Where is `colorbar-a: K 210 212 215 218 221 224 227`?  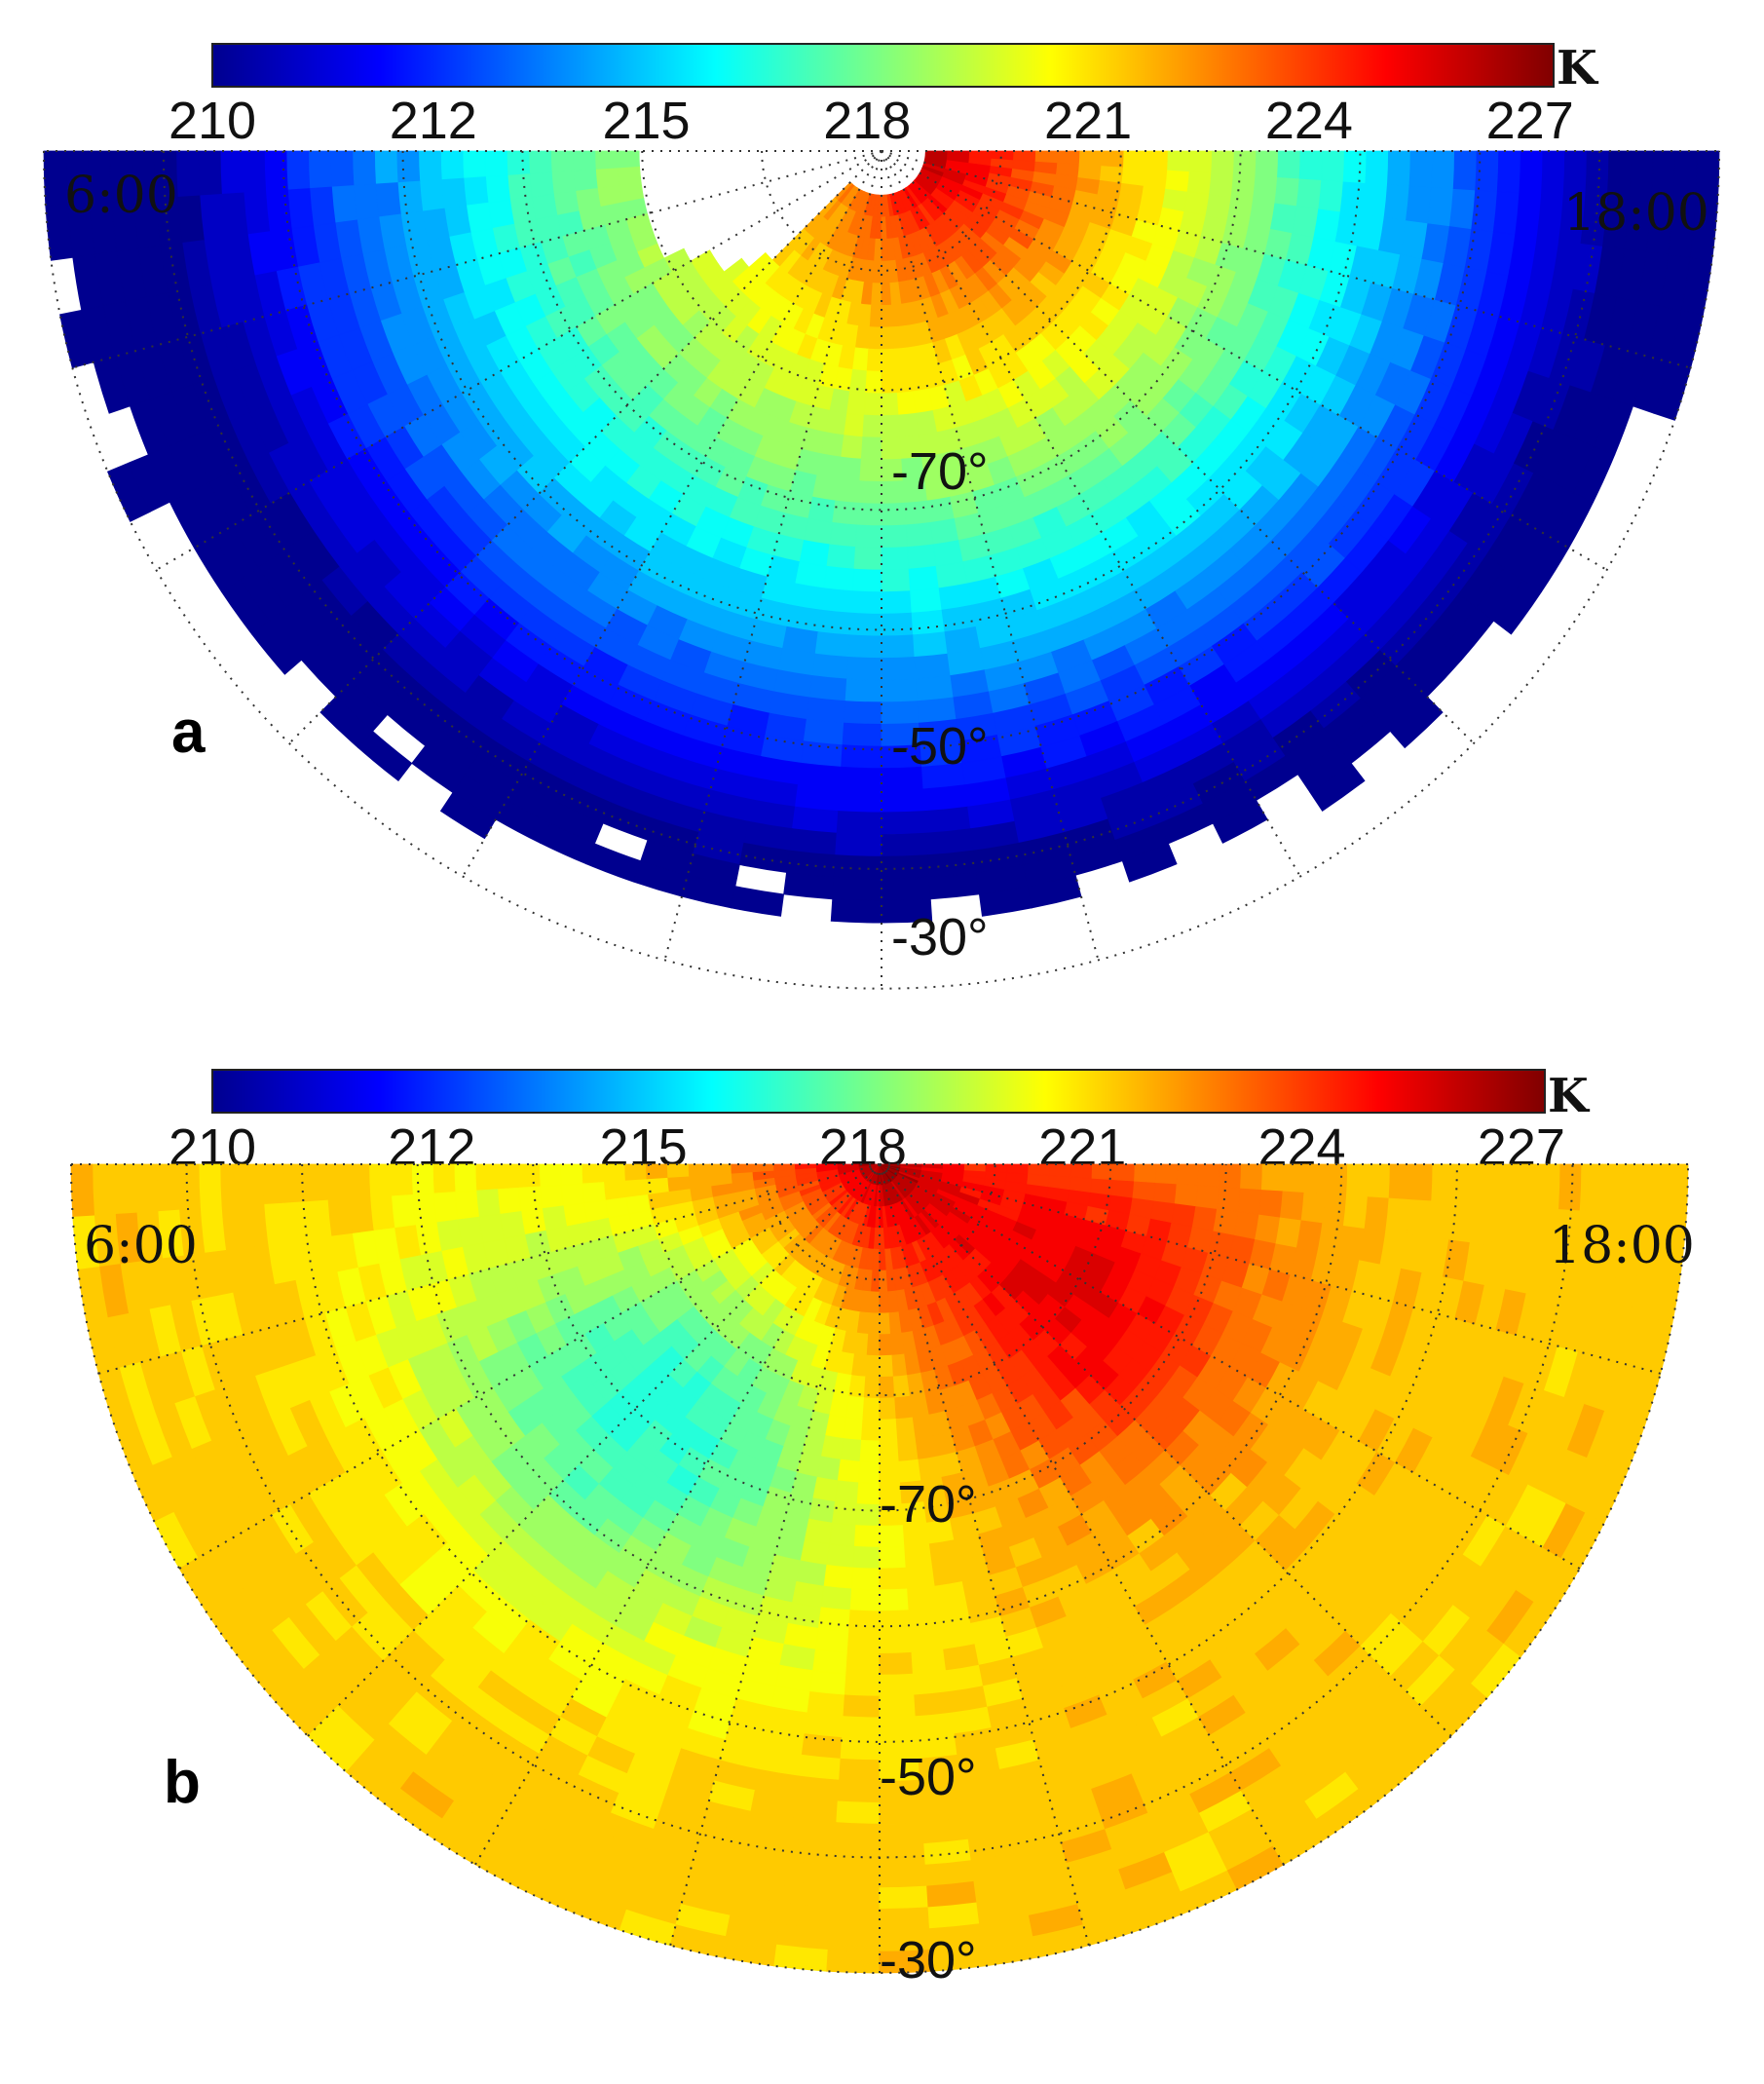 colorbar-a: K 210 212 215 218 221 224 227 is located at coordinates (884, 95).